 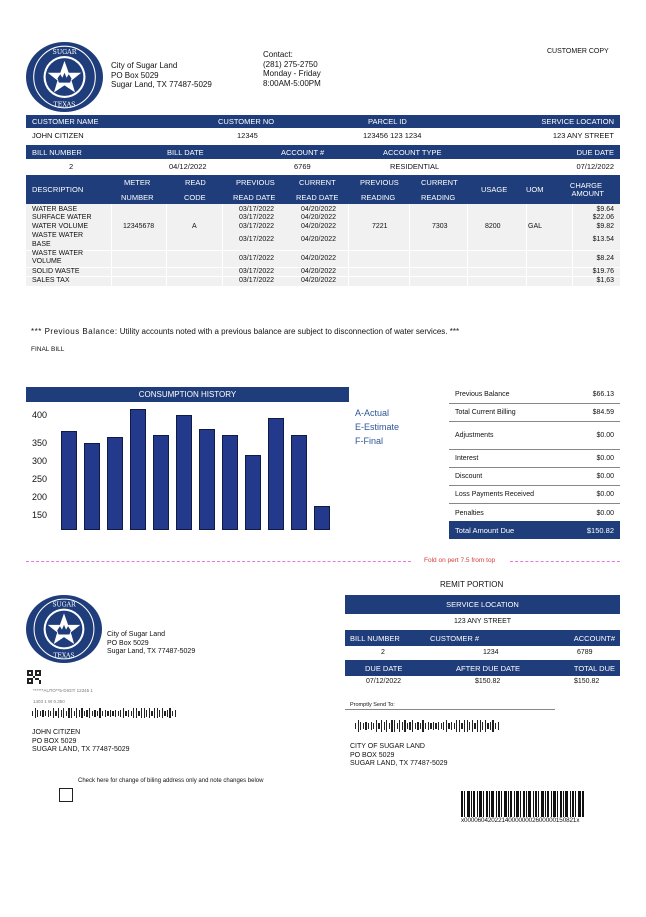 What do you see at coordinates (493, 226) in the screenshot?
I see `usage-value: 8200` at bounding box center [493, 226].